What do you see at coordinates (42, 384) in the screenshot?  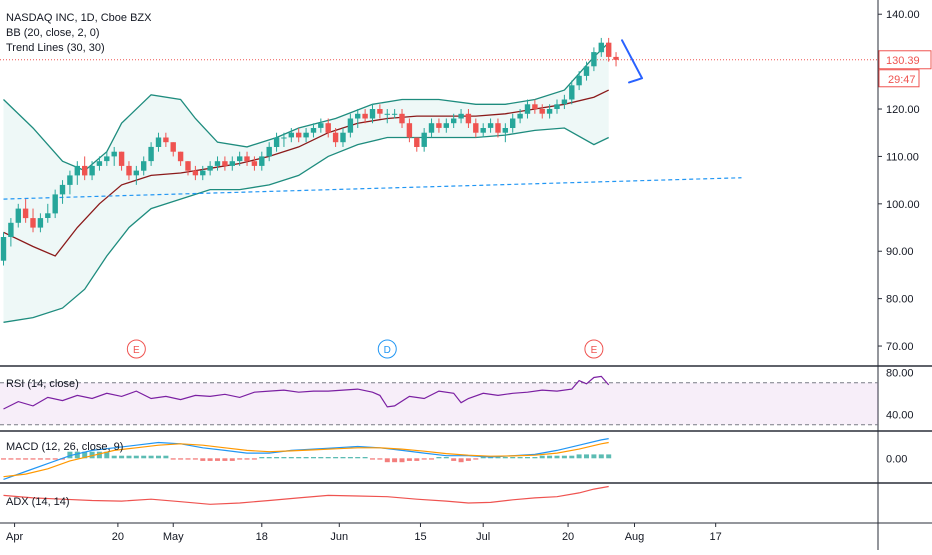 I see `rsi-label: RSI (14, close)` at bounding box center [42, 384].